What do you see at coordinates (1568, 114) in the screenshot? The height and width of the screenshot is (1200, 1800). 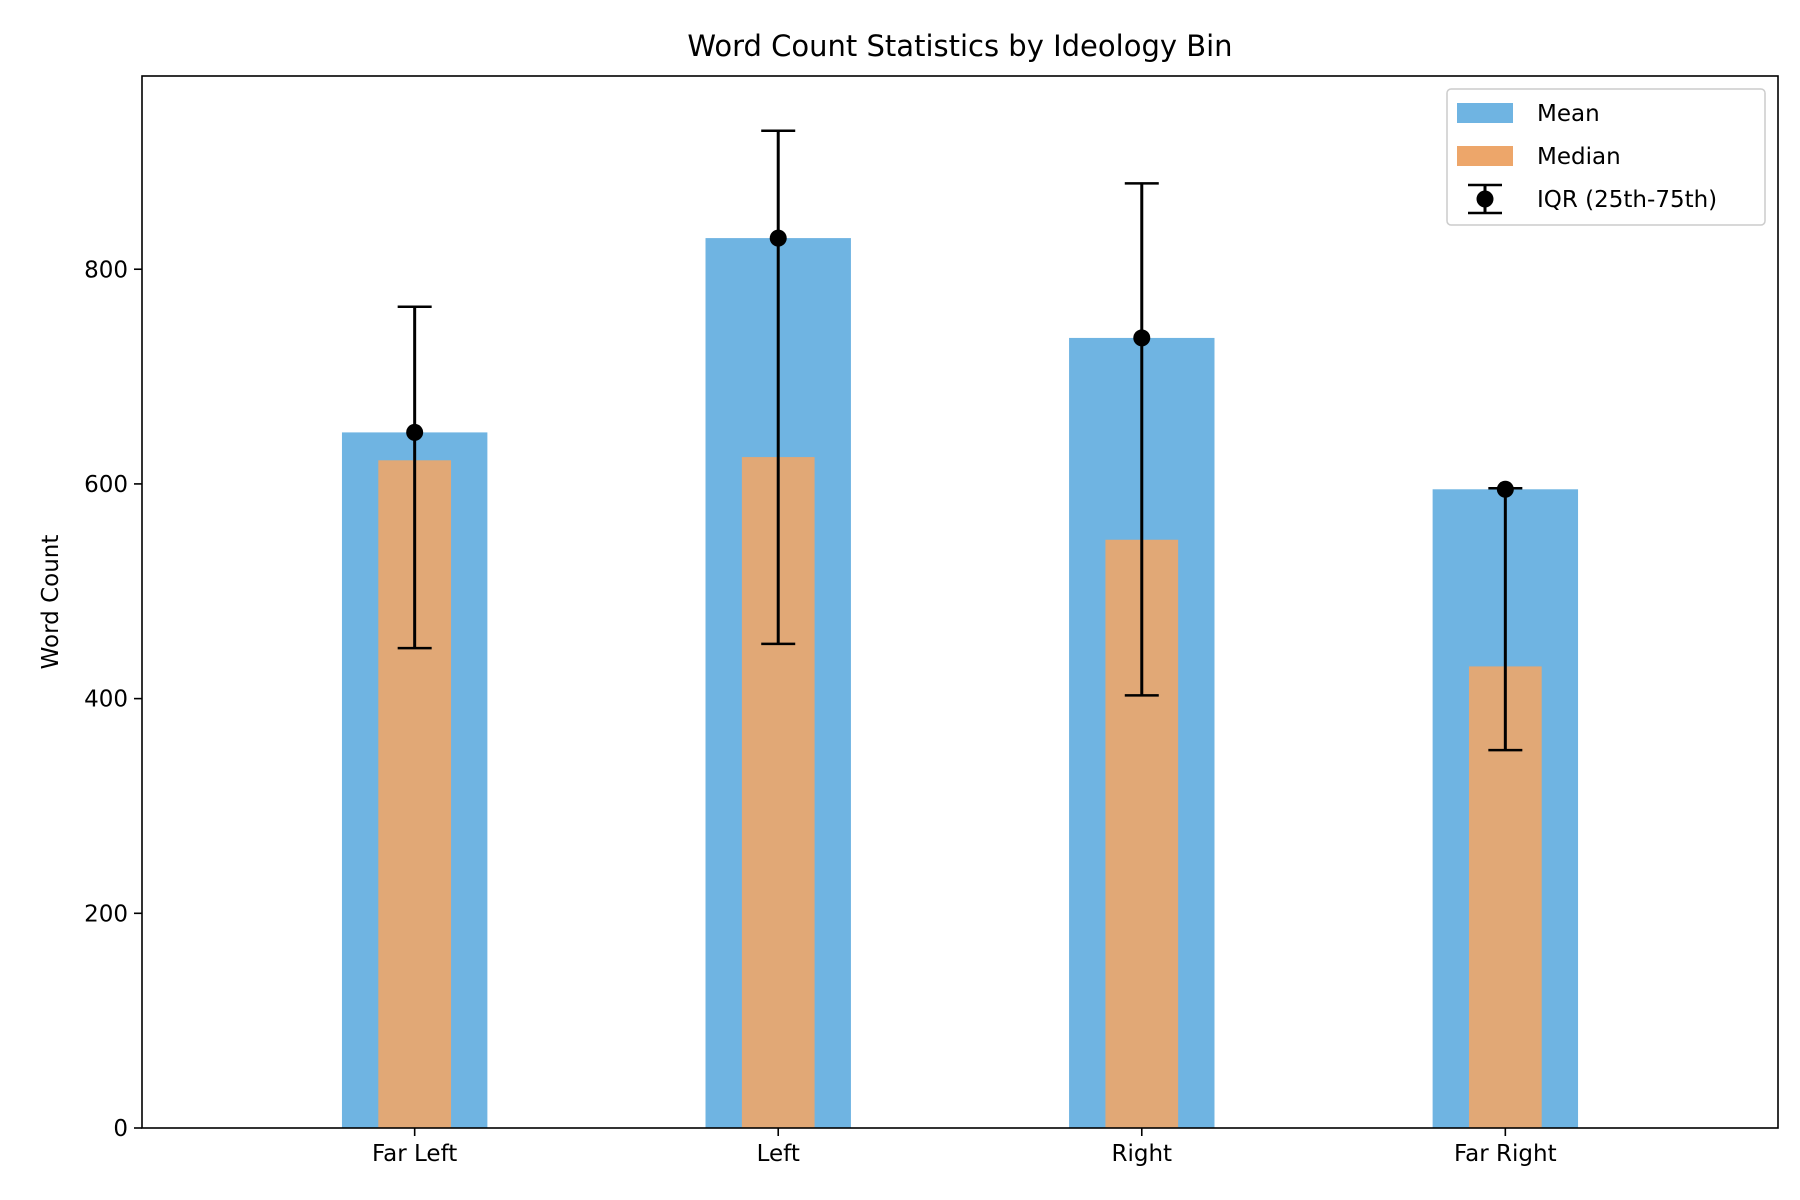 I see `legend-label: Mean` at bounding box center [1568, 114].